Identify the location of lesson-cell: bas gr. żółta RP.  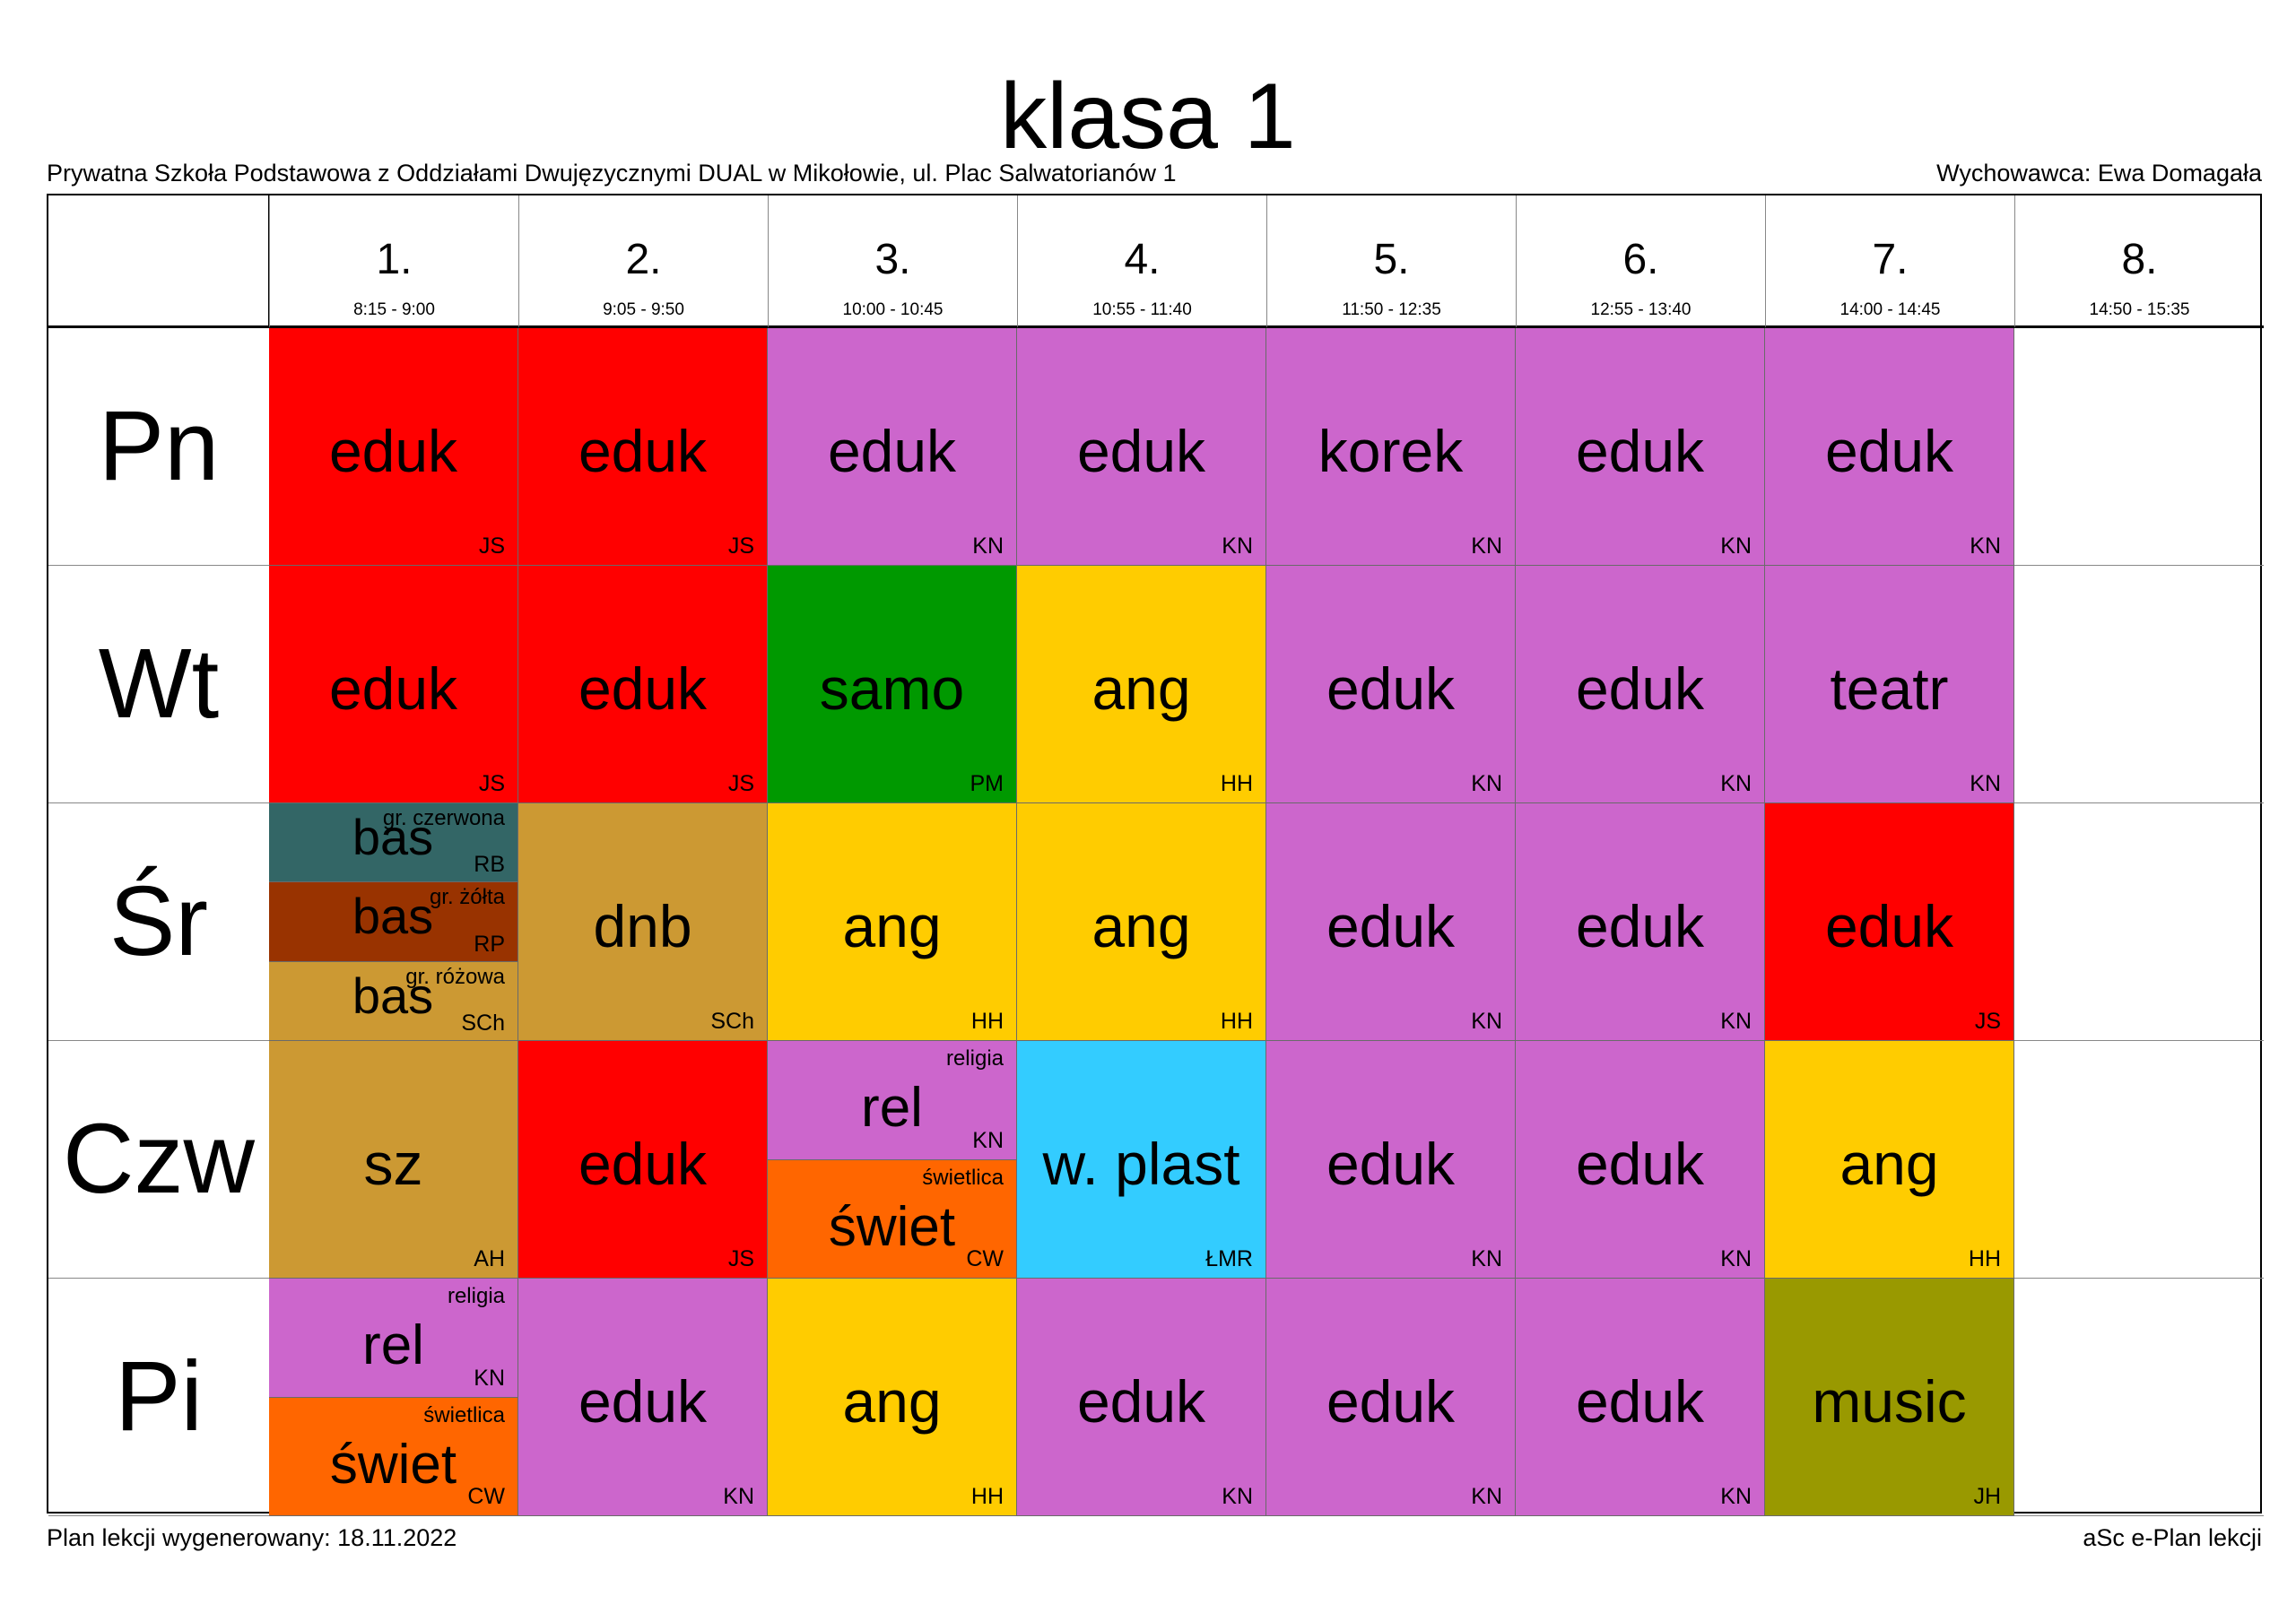
(393, 922).